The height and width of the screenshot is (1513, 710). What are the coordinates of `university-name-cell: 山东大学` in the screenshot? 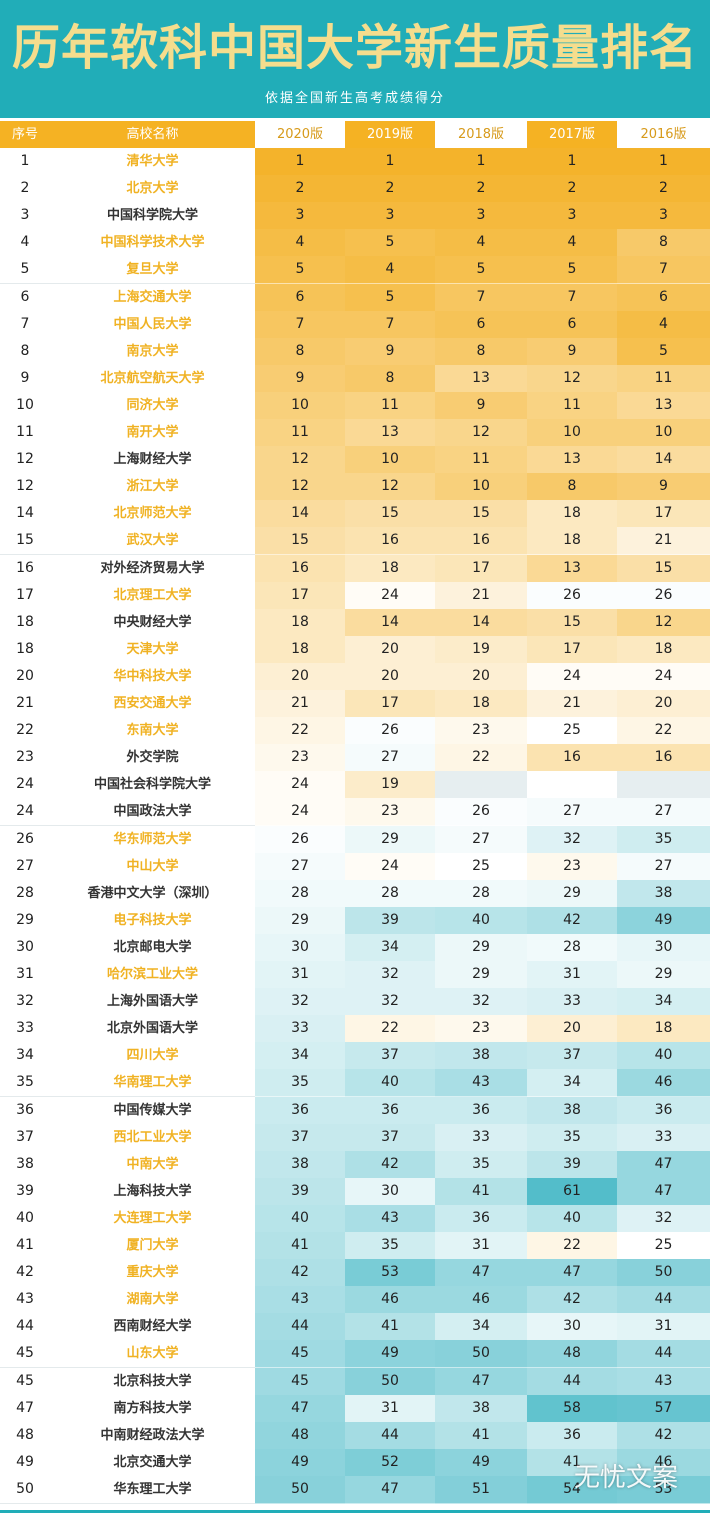 It's located at (152, 1354).